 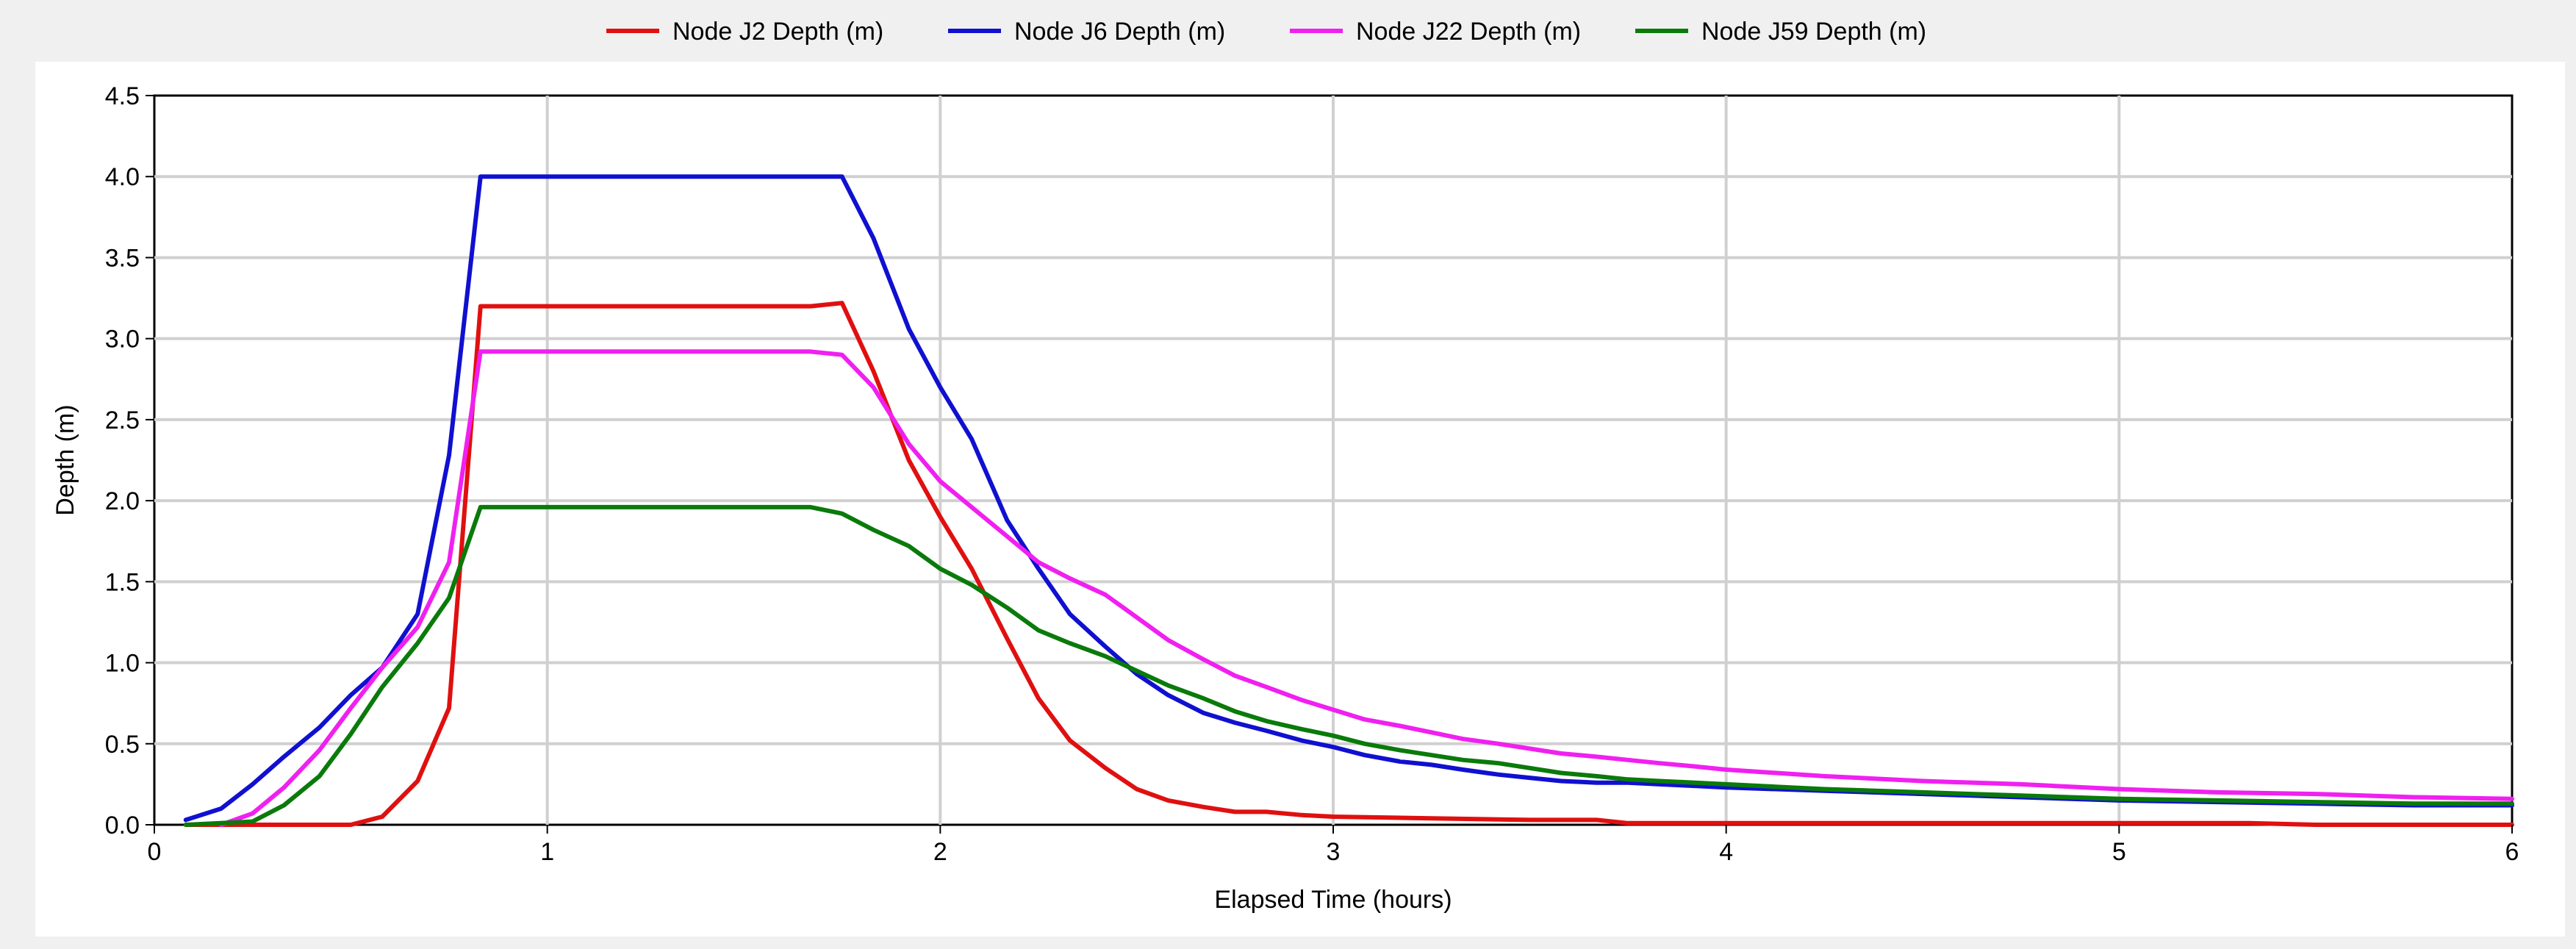 What do you see at coordinates (1726, 852) in the screenshot?
I see `x-tick-label: 4` at bounding box center [1726, 852].